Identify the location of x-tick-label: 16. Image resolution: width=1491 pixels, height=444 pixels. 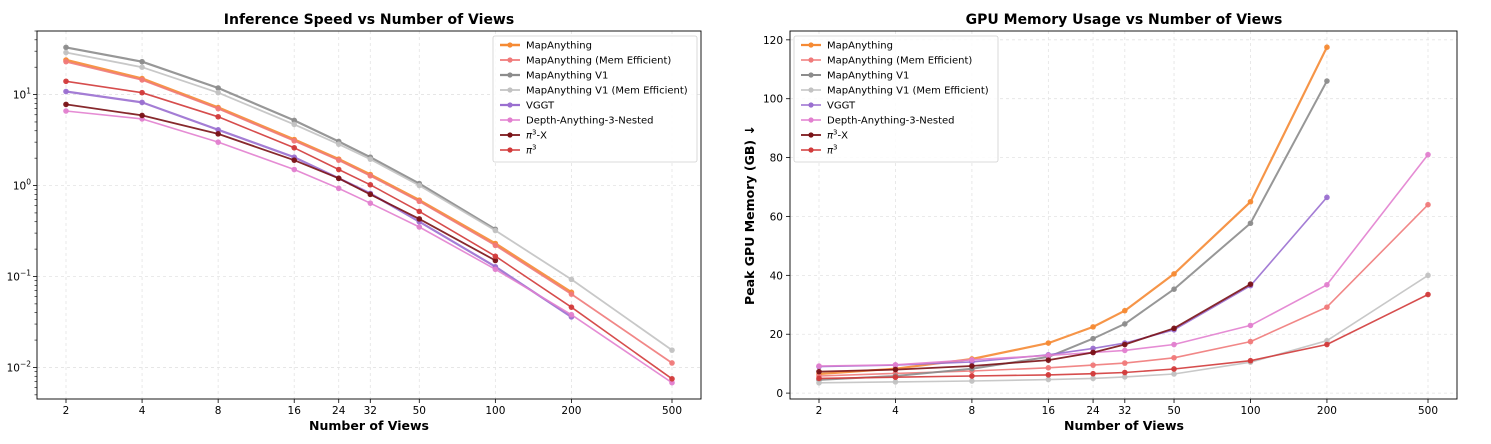
(1049, 411).